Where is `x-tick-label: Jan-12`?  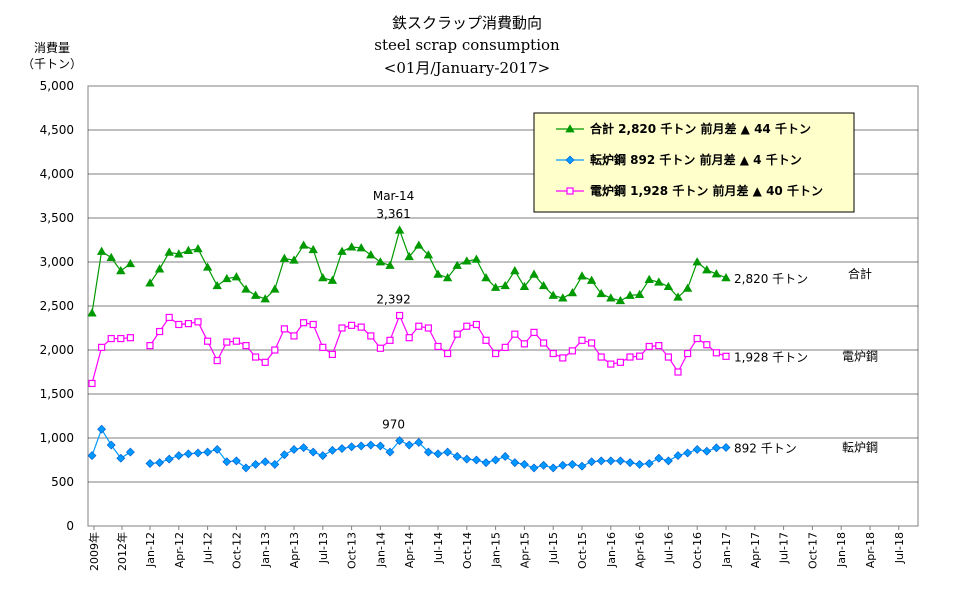 x-tick-label: Jan-12 is located at coordinates (150, 550).